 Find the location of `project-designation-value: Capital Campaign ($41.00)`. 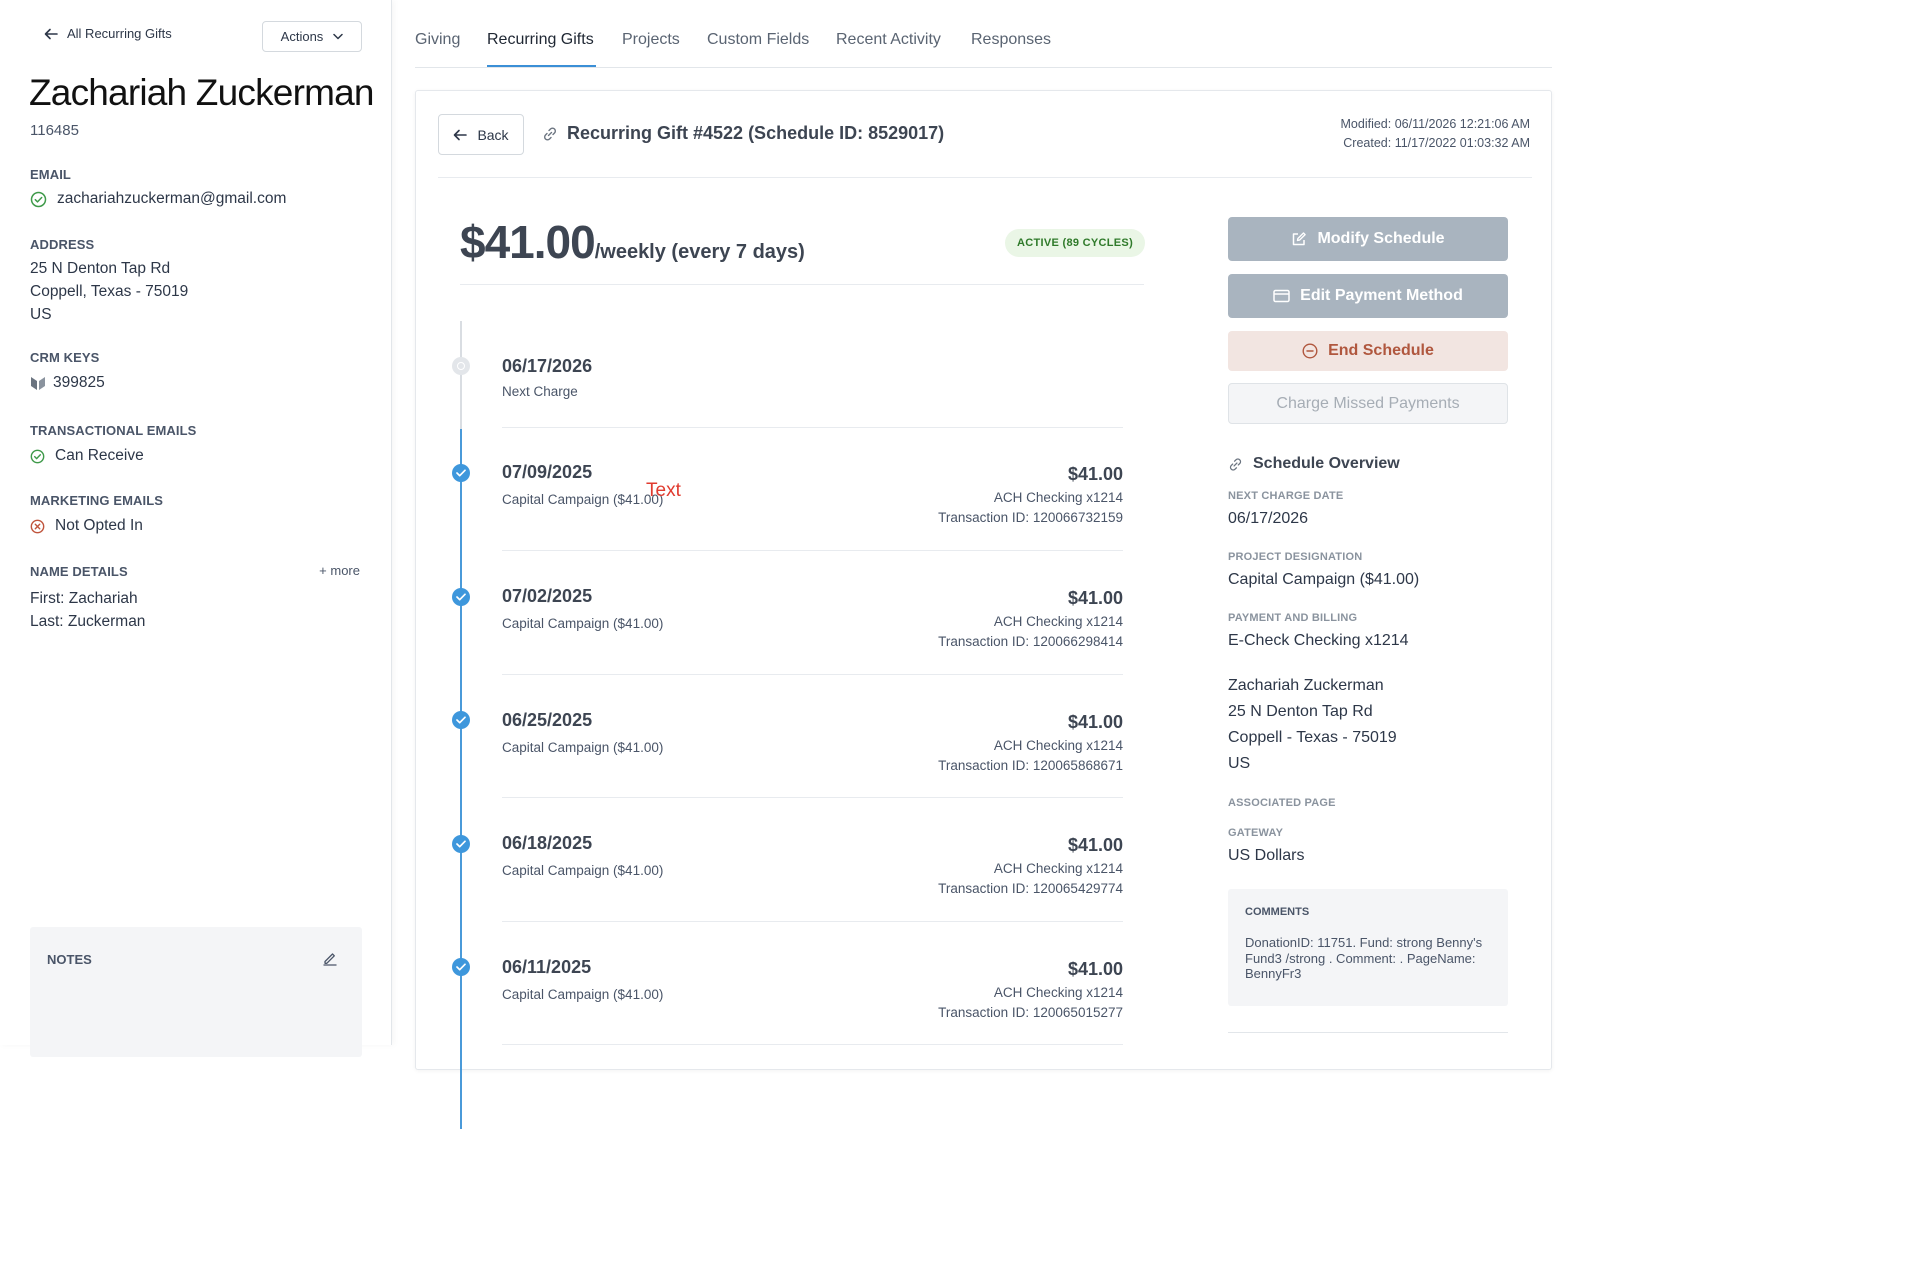

project-designation-value: Capital Campaign ($41.00) is located at coordinates (1324, 579).